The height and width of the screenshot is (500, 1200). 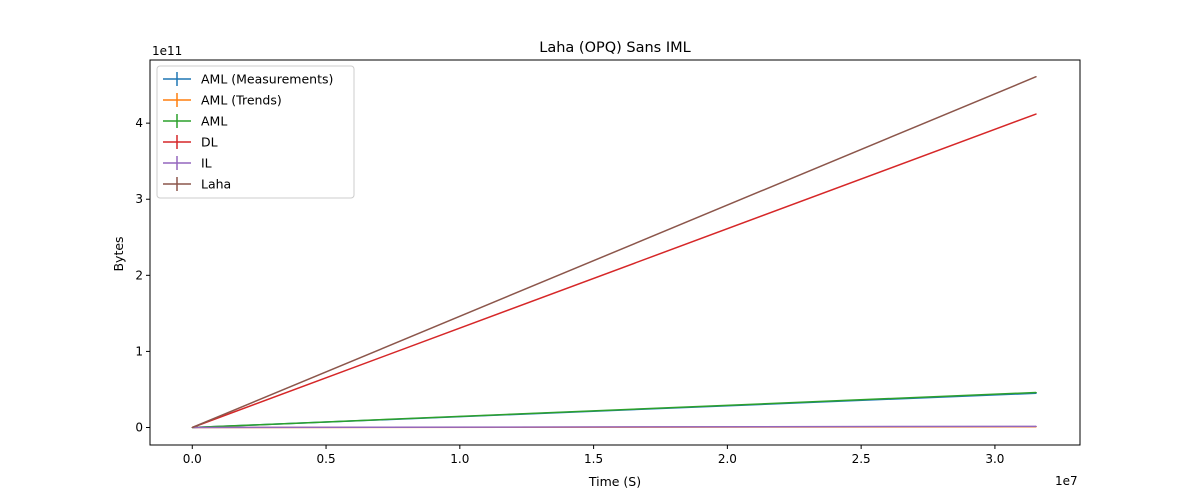 I want to click on x-tick-label: 0.5, so click(x=326, y=459).